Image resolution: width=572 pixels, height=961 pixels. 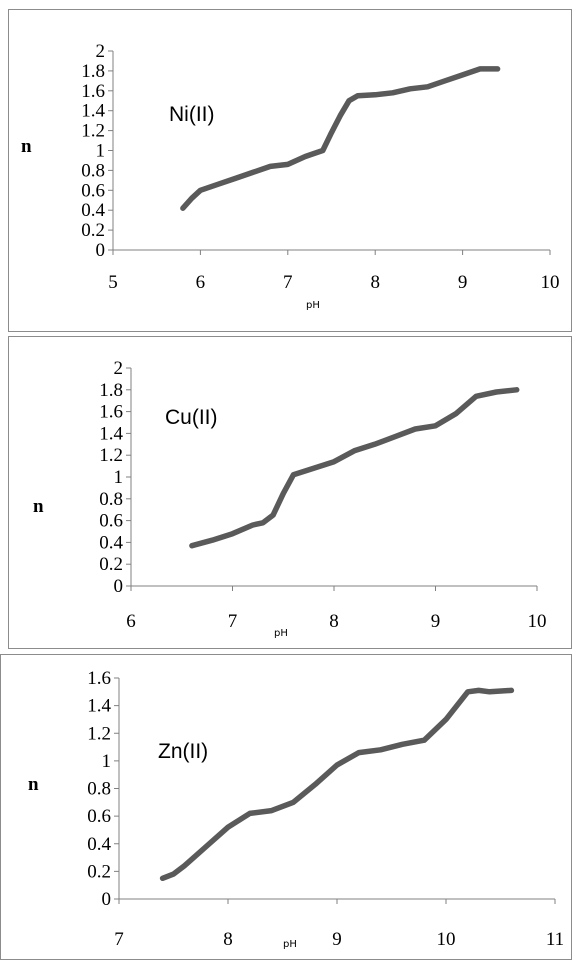 I want to click on series-annotation-zn-ii: Zn(II), so click(x=183, y=751).